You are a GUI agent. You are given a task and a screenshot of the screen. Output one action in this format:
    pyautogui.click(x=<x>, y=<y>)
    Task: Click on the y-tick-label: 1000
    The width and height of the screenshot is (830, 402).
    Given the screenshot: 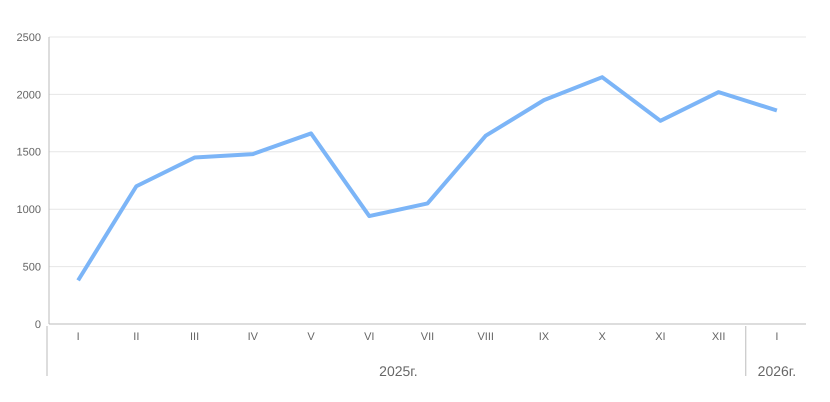 What is the action you would take?
    pyautogui.click(x=28, y=210)
    